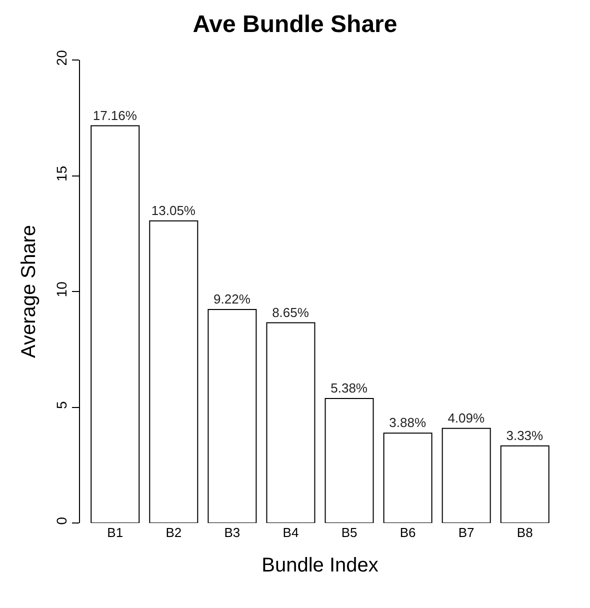  What do you see at coordinates (408, 532) in the screenshot?
I see `x-tick-label: B6` at bounding box center [408, 532].